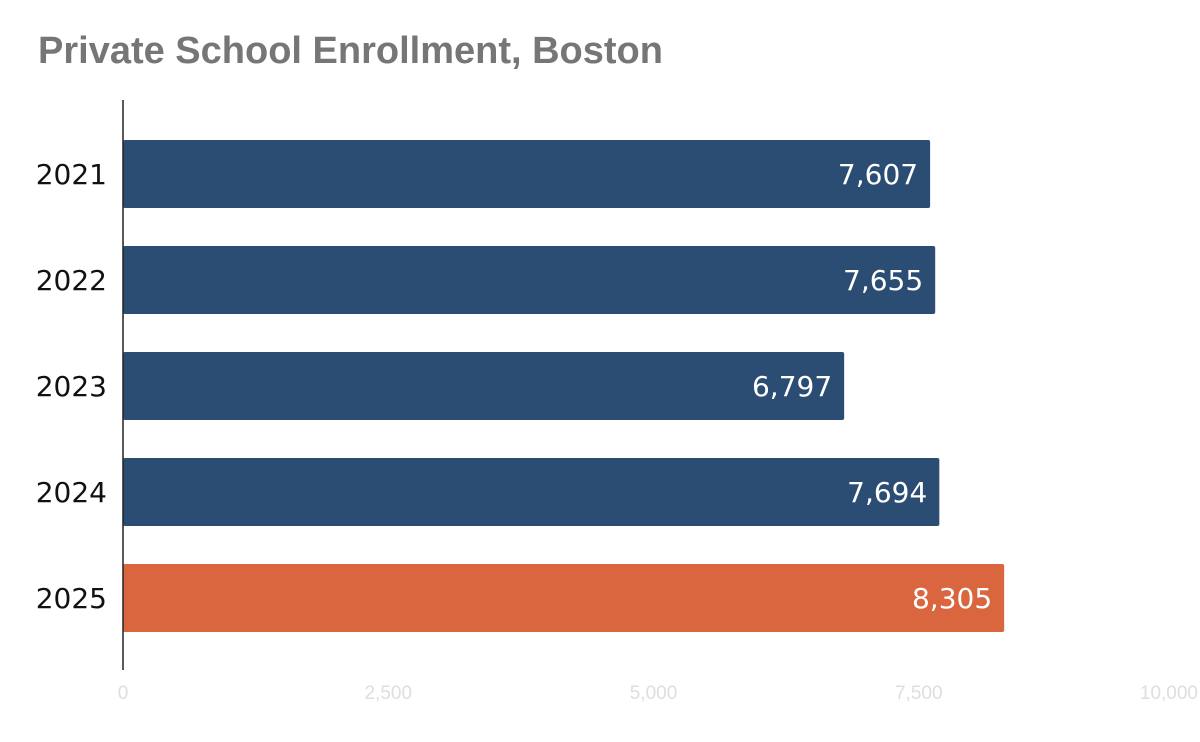  Describe the element at coordinates (388, 693) in the screenshot. I see `x-tick-label: 2,500` at that location.